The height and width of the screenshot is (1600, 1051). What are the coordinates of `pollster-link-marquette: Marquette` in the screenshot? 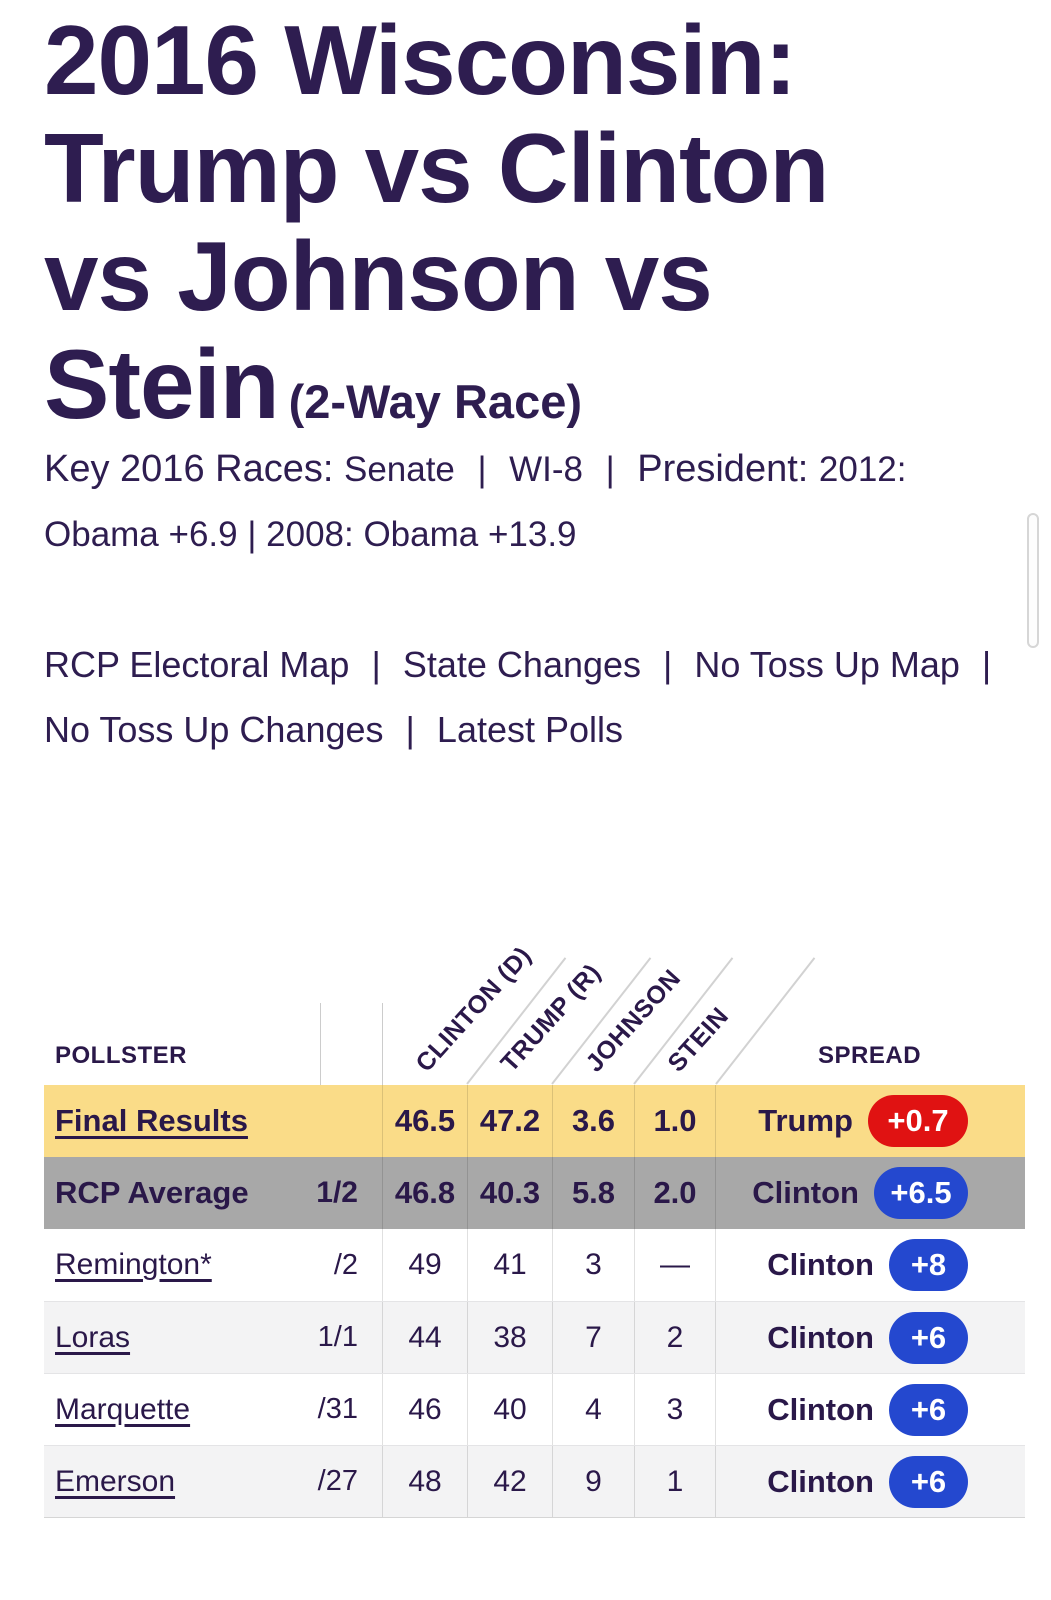 It's located at (123, 1409).